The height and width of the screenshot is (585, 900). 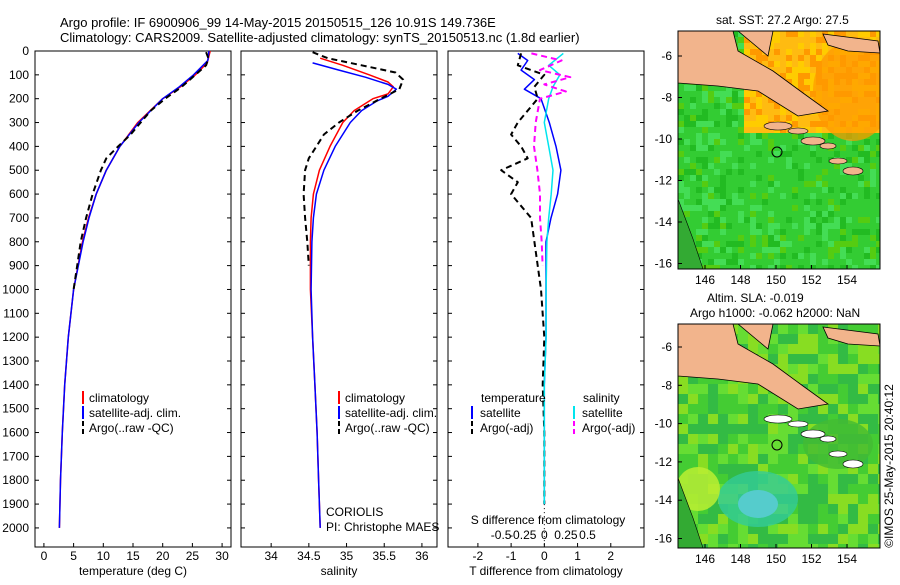 What do you see at coordinates (73, 556) in the screenshot?
I see `x-tick-label: 5` at bounding box center [73, 556].